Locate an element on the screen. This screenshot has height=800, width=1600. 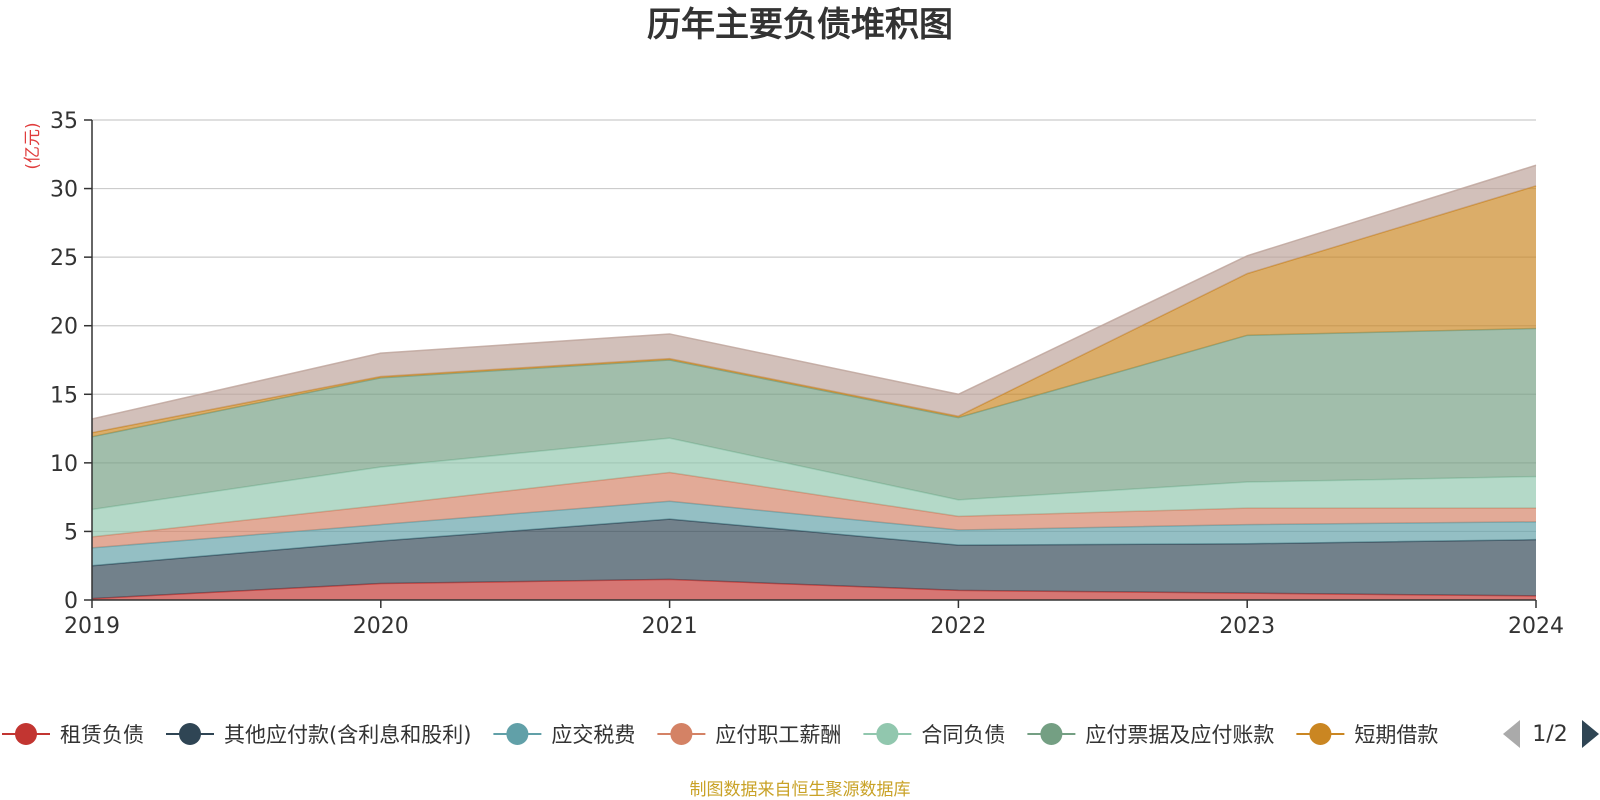
x-tick-label: 2022 is located at coordinates (958, 626).